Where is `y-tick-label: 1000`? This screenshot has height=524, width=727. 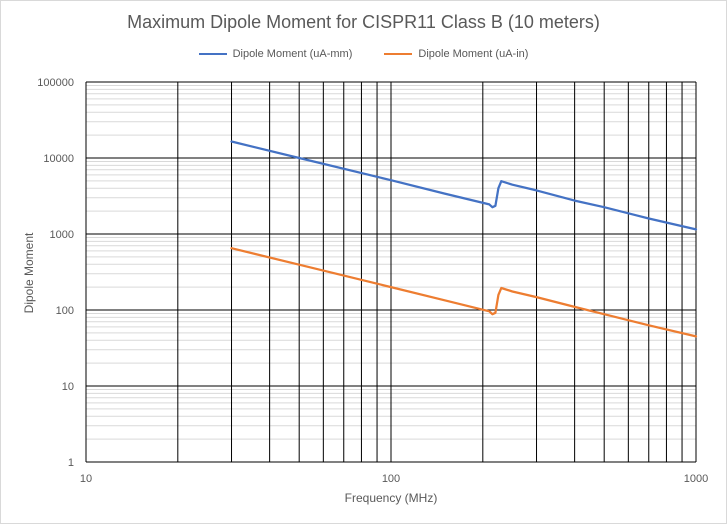 y-tick-label: 1000 is located at coordinates (62, 235).